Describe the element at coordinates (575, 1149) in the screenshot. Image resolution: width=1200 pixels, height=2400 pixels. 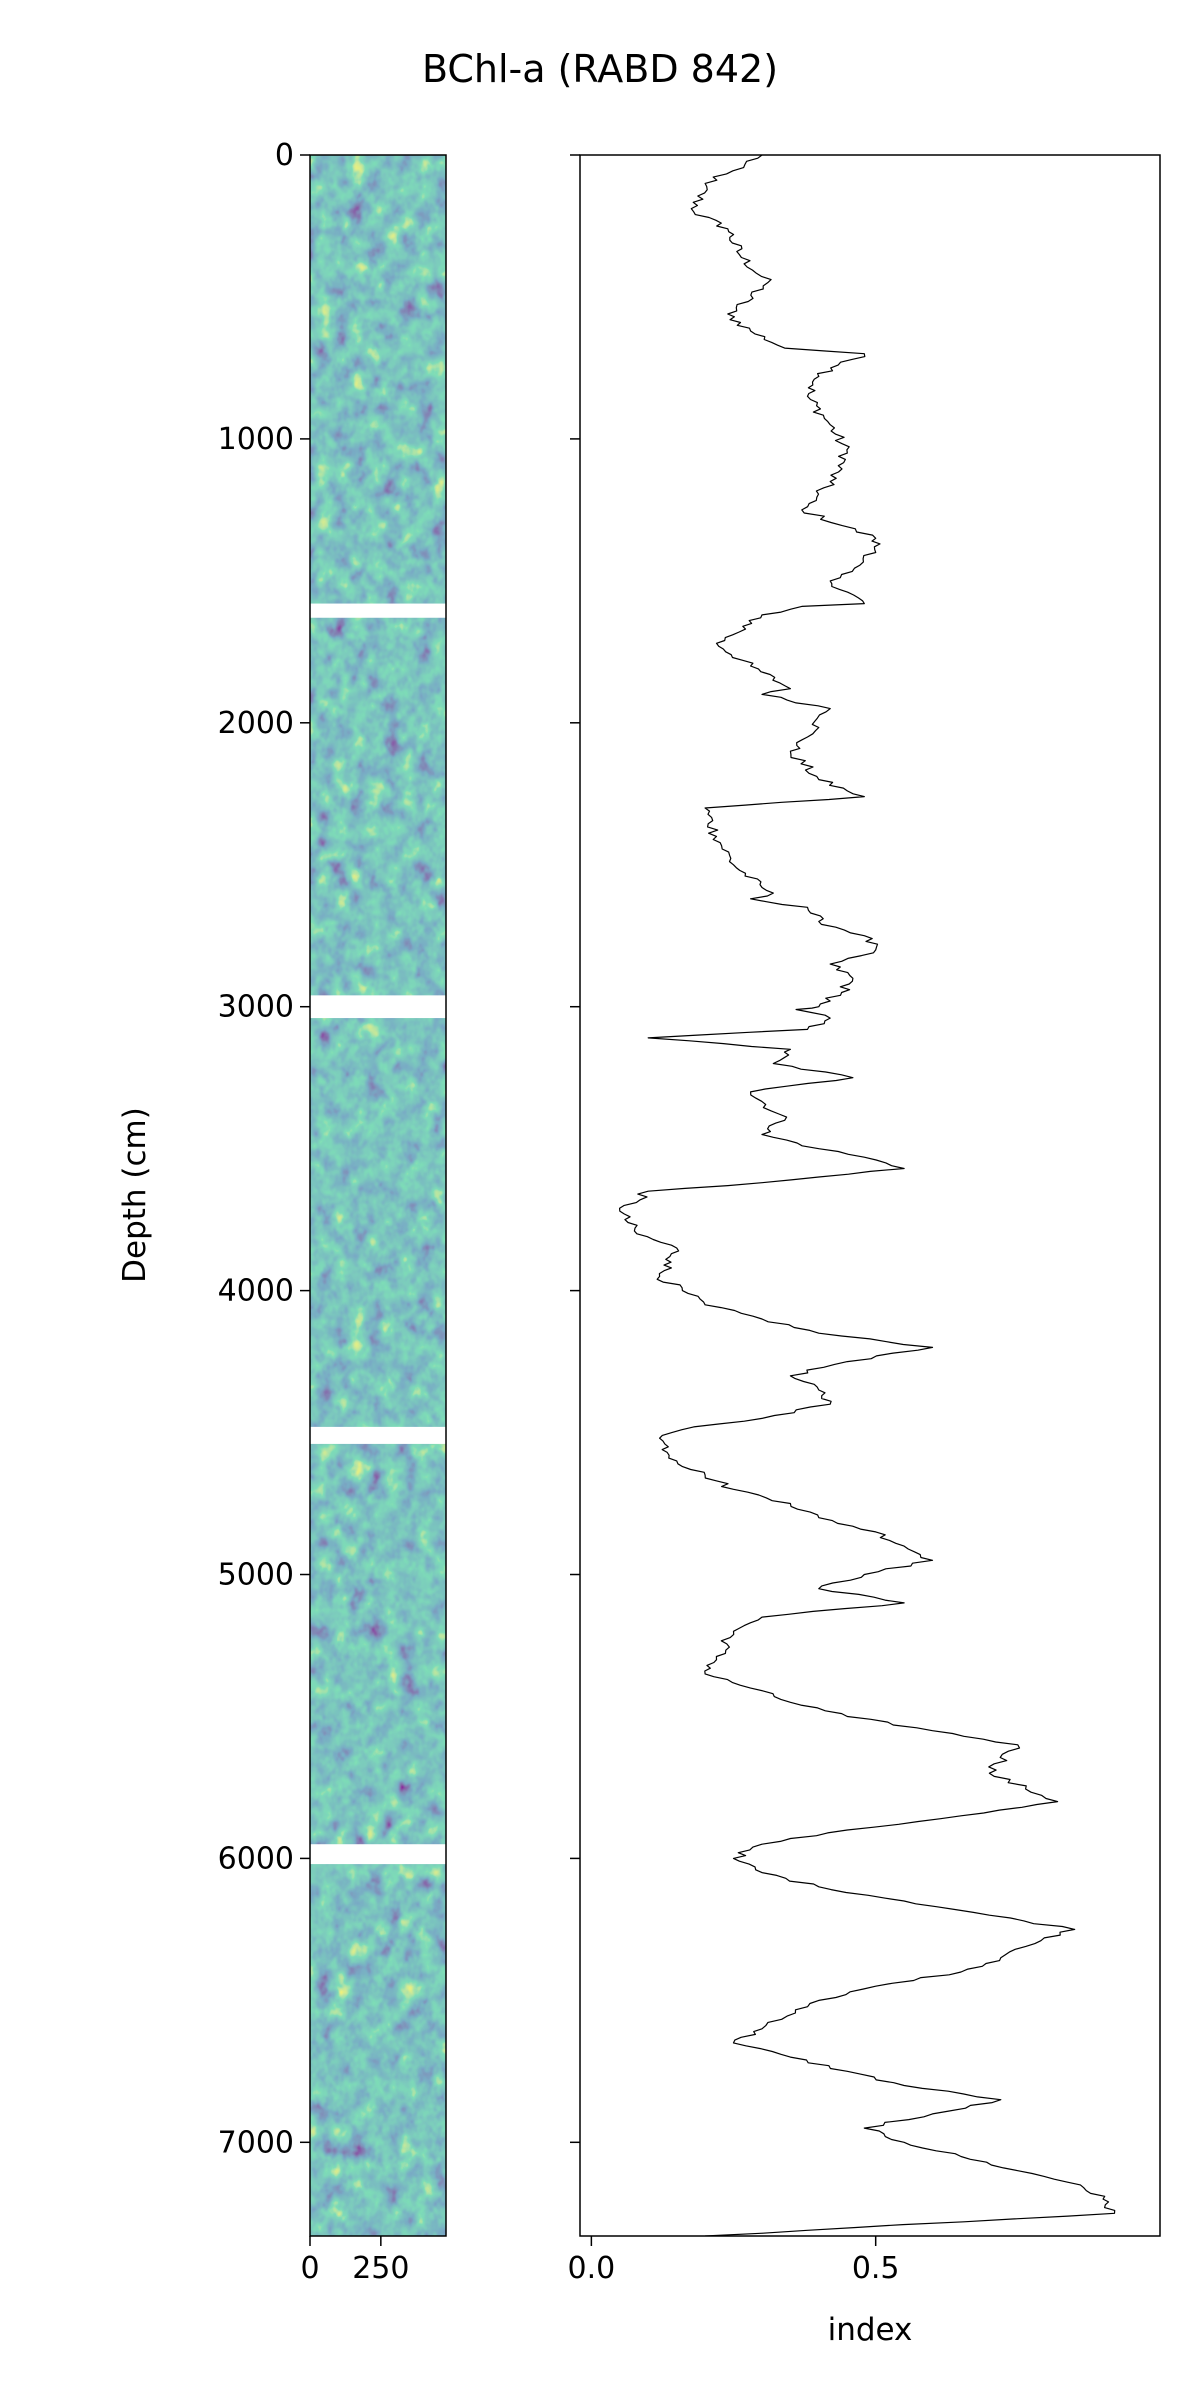
I see `line-y-ticks` at that location.